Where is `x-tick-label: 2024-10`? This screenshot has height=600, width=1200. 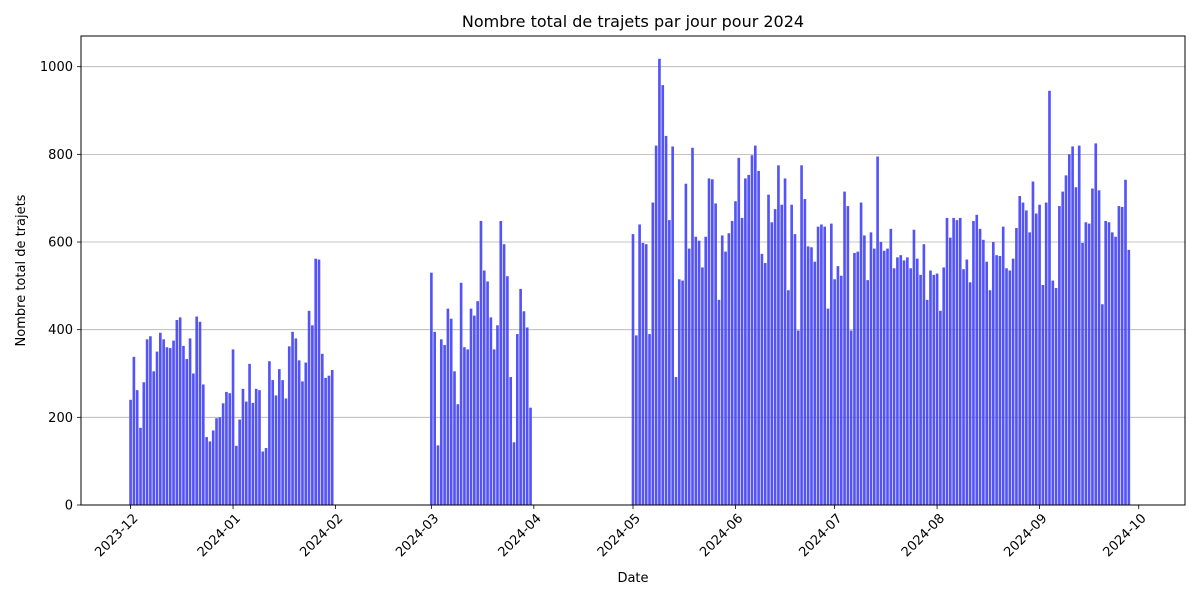
x-tick-label: 2024-10 is located at coordinates (1125, 535).